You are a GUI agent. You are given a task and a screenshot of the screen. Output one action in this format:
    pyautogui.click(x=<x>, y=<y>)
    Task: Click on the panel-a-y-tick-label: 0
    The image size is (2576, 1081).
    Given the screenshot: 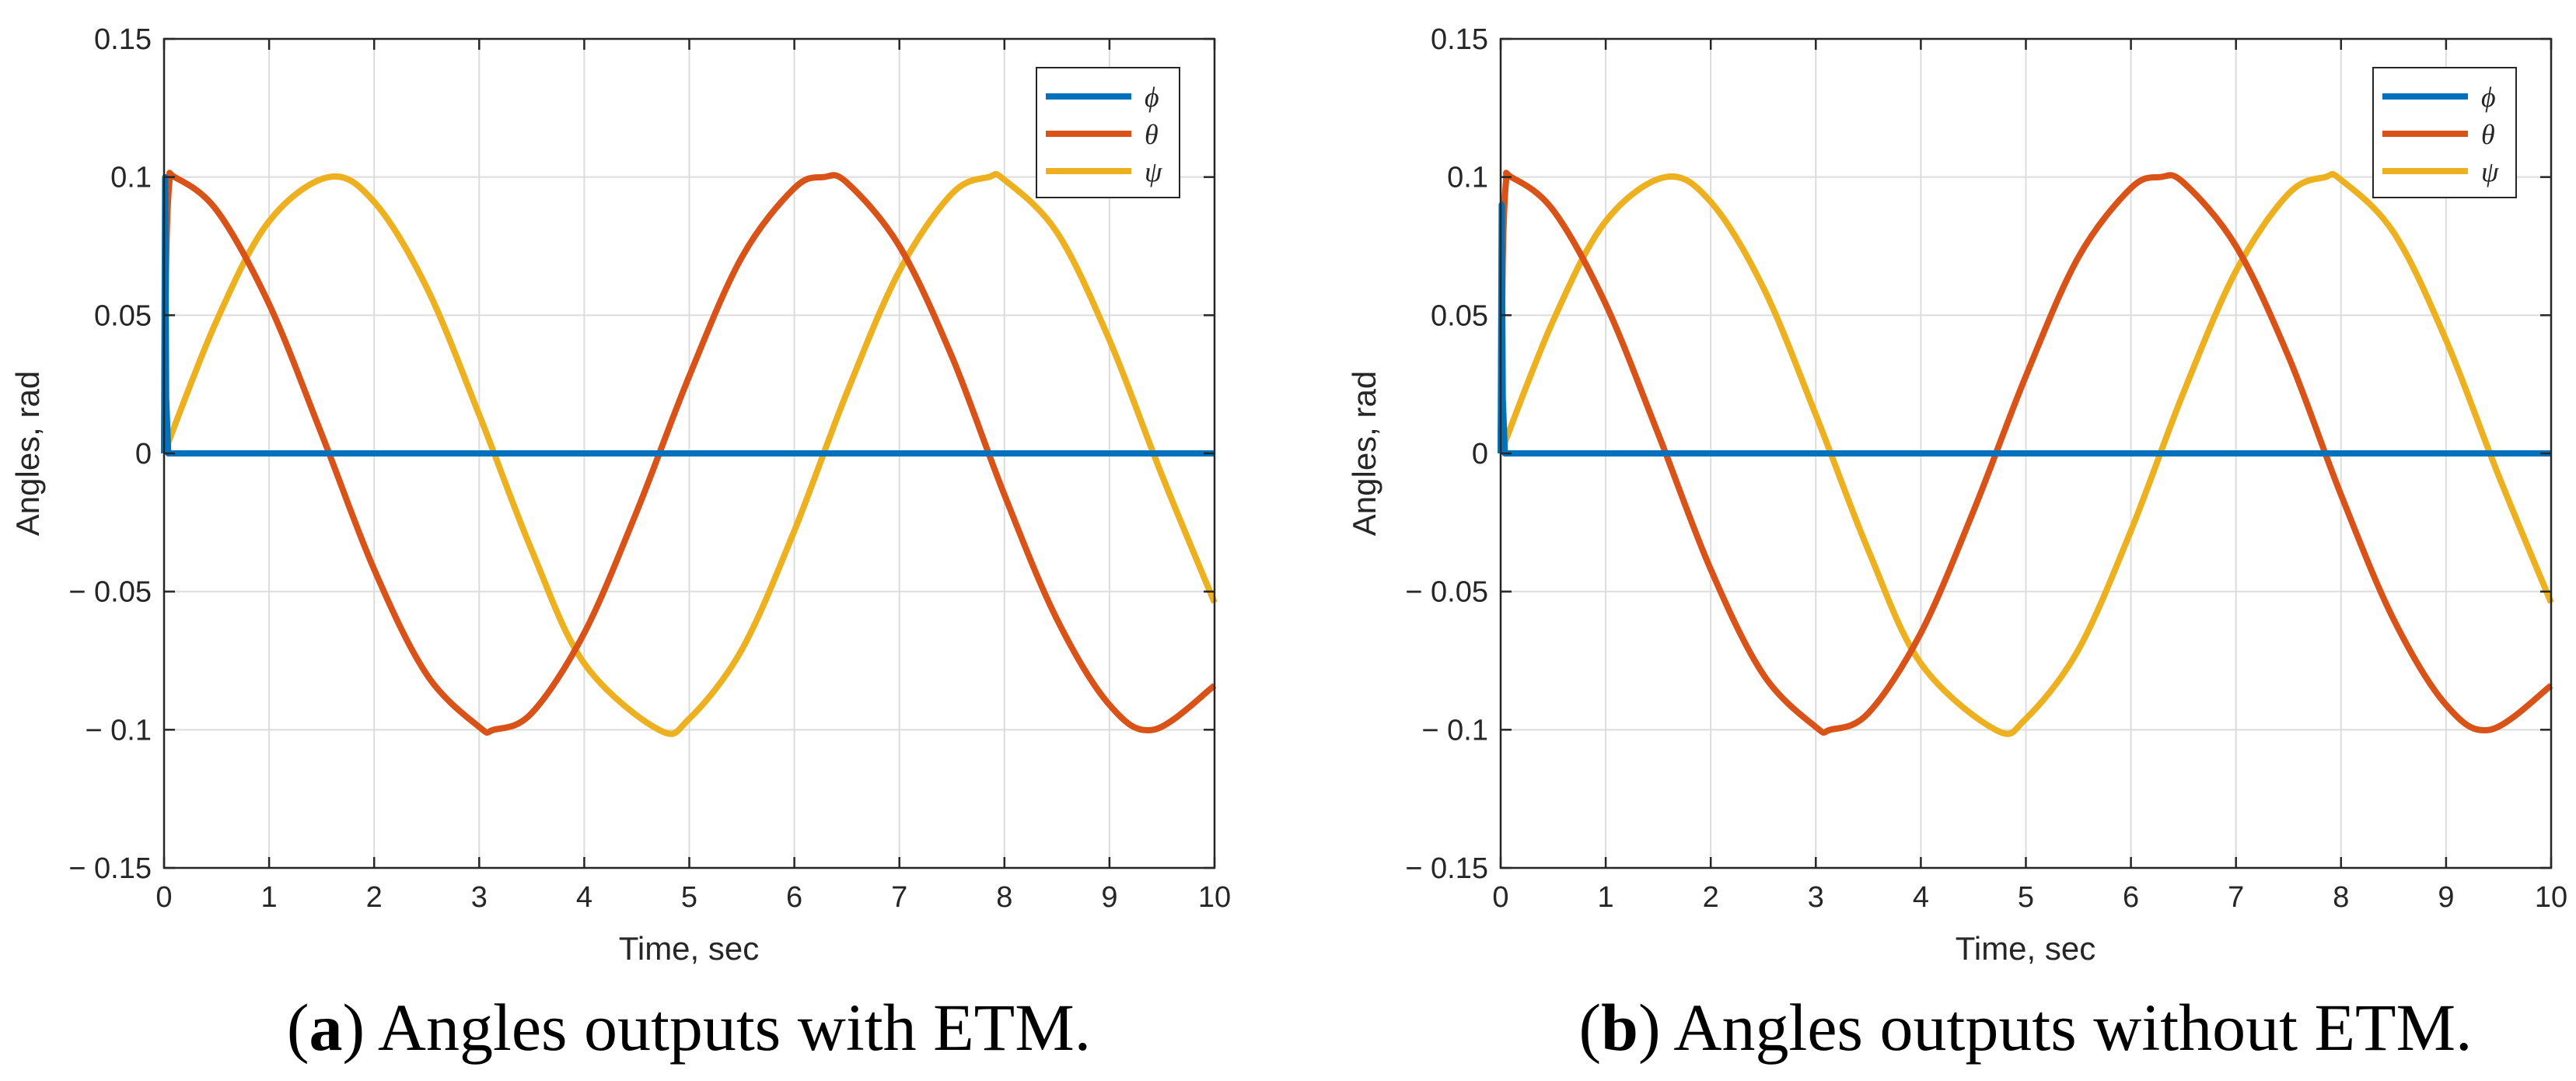 What is the action you would take?
    pyautogui.click(x=143, y=454)
    